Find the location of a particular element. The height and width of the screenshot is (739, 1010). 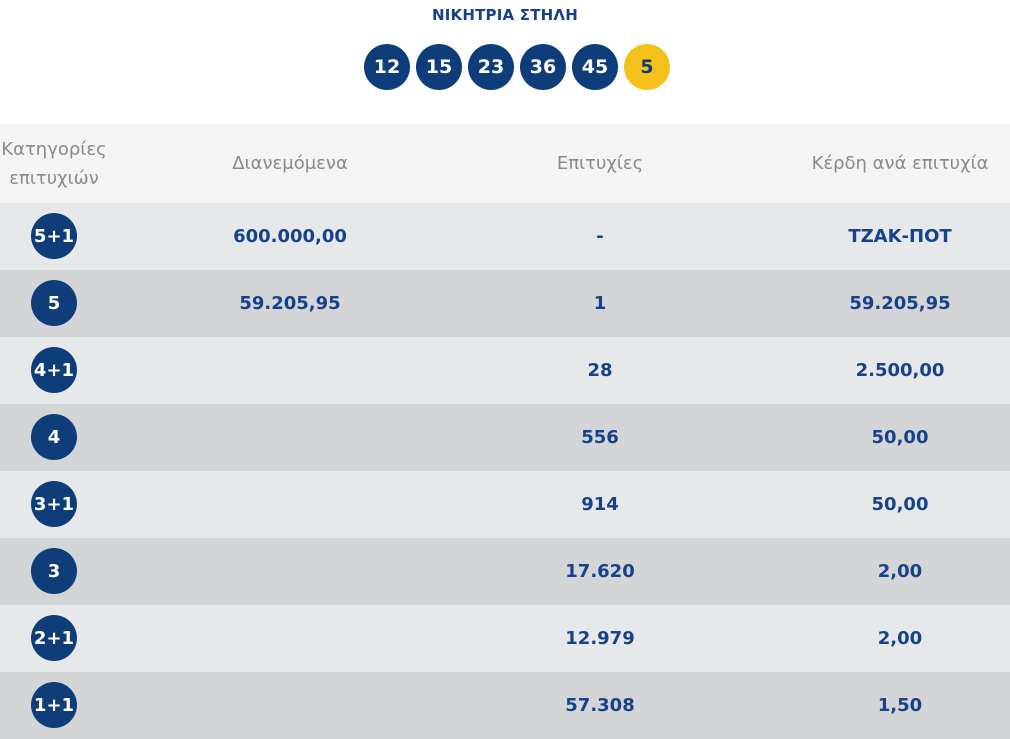

table-row: 3+1 914 50,00 is located at coordinates (505, 504).